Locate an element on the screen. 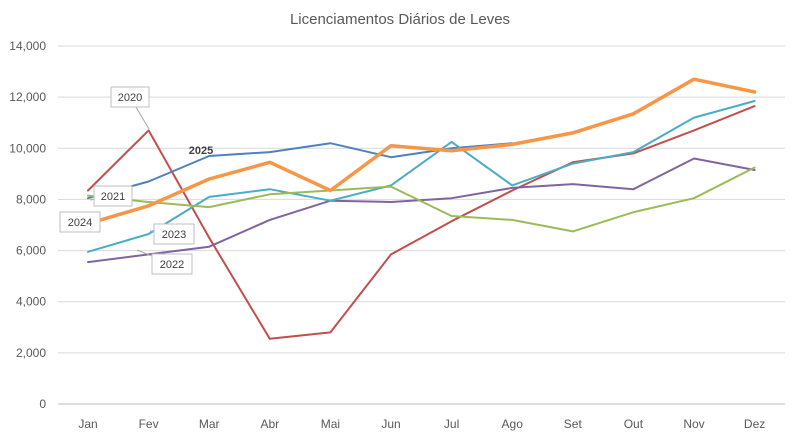  callout-2020: 2020 is located at coordinates (130, 108).